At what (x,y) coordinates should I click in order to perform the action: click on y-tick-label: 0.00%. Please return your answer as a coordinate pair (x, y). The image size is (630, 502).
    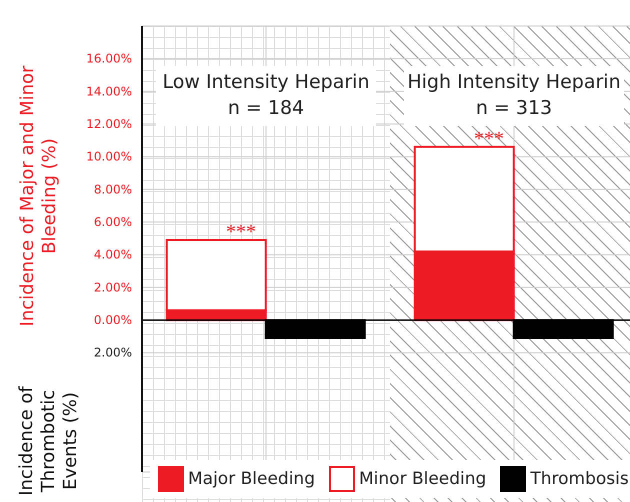
    Looking at the image, I should click on (113, 320).